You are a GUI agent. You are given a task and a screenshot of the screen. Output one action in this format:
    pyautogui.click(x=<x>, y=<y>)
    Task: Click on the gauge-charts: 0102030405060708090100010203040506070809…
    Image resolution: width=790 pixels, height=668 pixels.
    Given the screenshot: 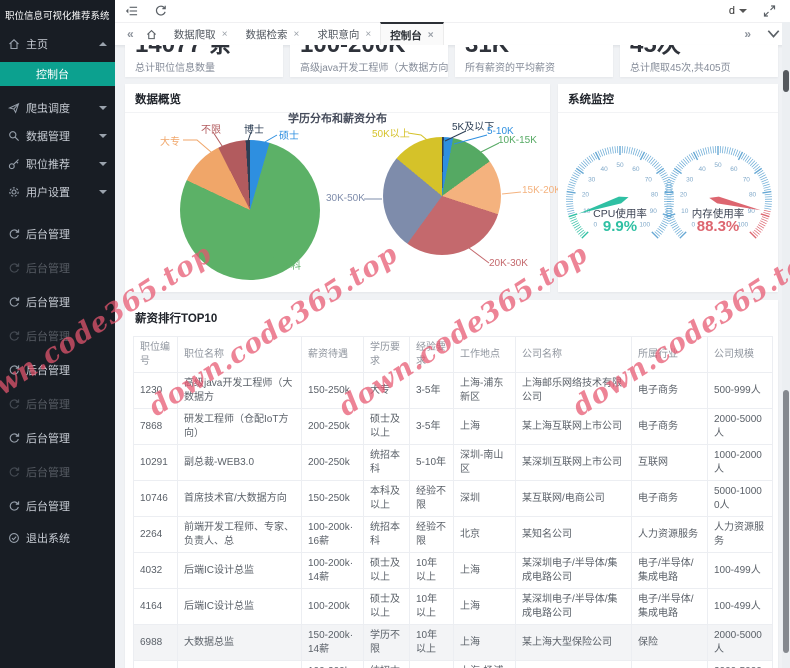 What is the action you would take?
    pyautogui.click(x=669, y=192)
    